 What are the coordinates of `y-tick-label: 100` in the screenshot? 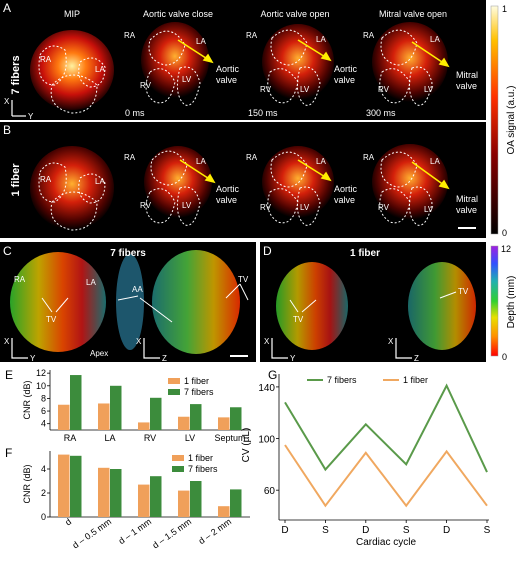 It's located at (266, 440).